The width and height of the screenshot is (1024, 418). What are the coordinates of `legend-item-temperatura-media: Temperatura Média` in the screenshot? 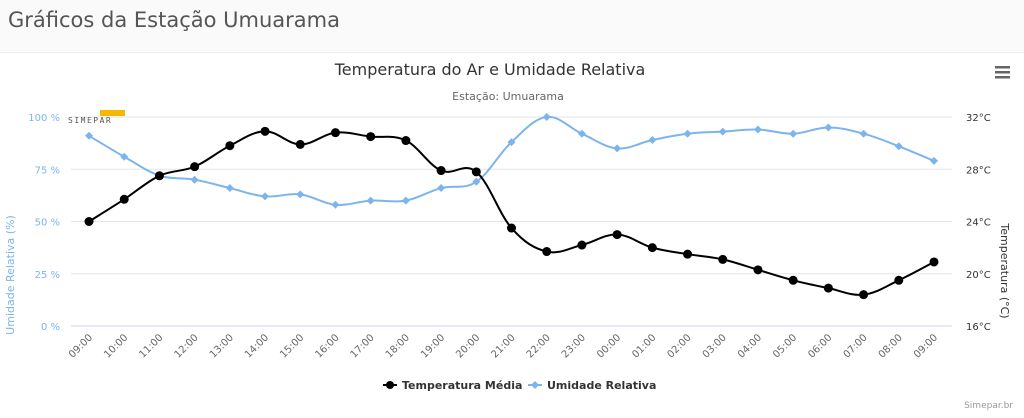 It's located at (452, 385).